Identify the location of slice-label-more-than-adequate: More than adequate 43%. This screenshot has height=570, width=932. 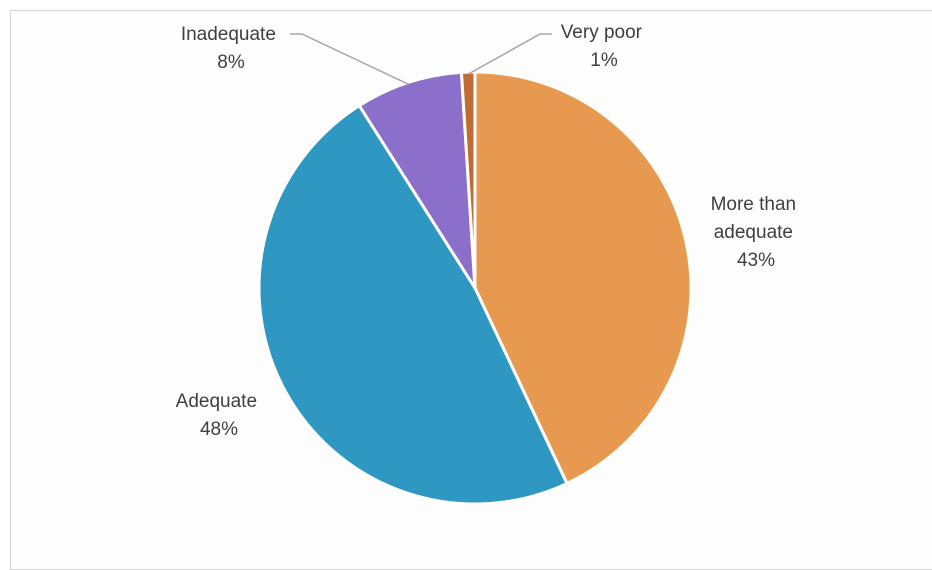
(756, 232).